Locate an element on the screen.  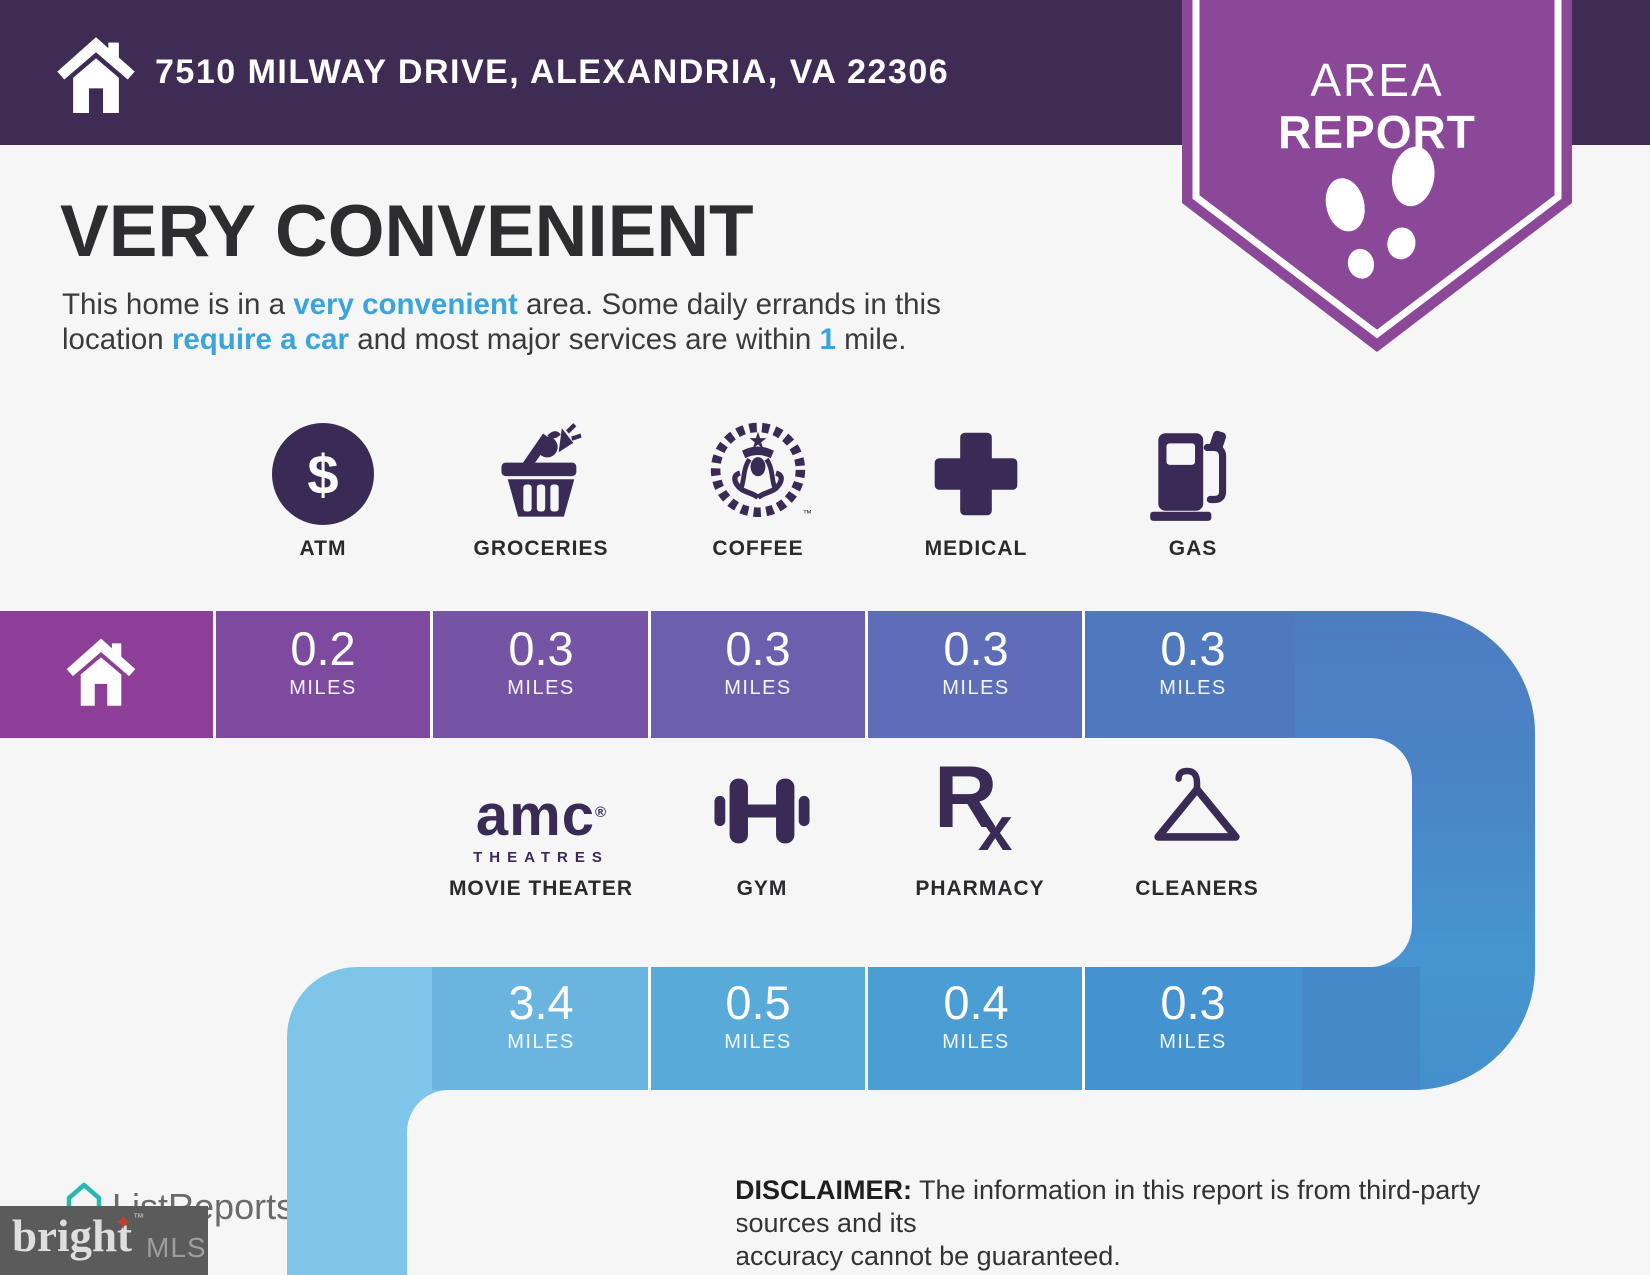
amenity-movie-theater: amc® THEATRES MOVIE THEATER is located at coordinates (541, 827).